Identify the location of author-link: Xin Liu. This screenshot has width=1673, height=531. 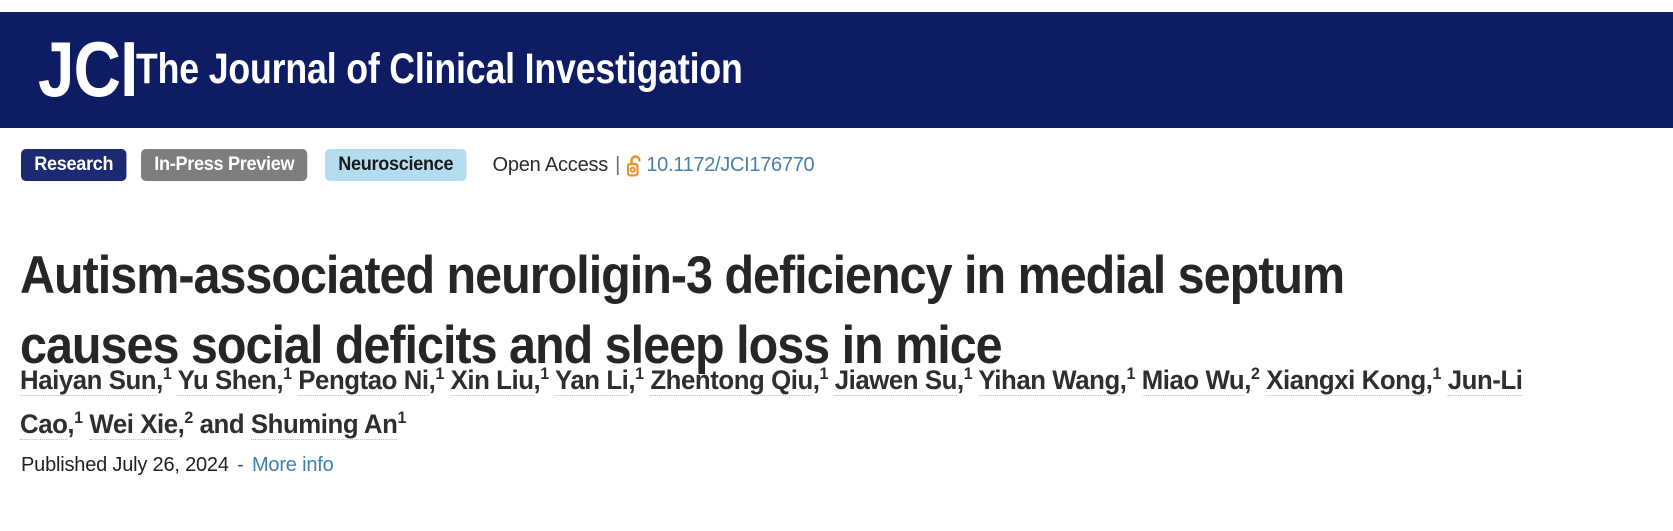
(492, 380).